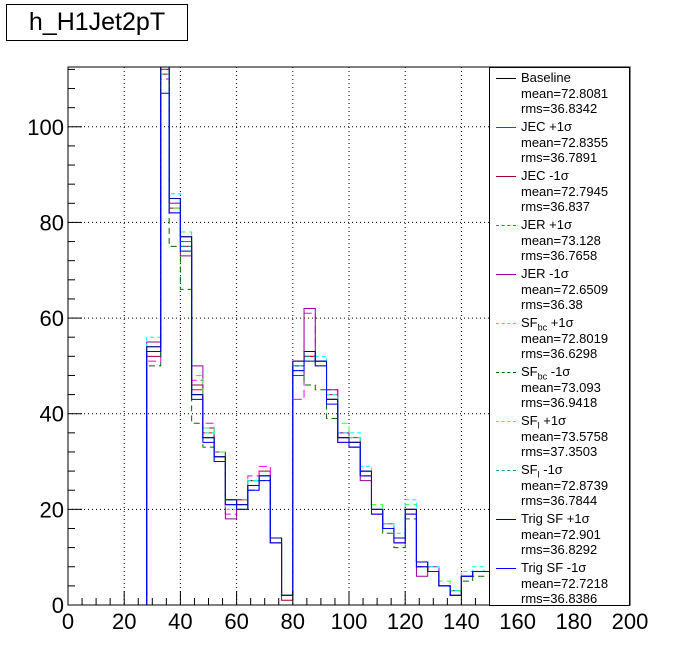 Image resolution: width=696 pixels, height=672 pixels. What do you see at coordinates (52, 509) in the screenshot?
I see `y-tick-label: 20` at bounding box center [52, 509].